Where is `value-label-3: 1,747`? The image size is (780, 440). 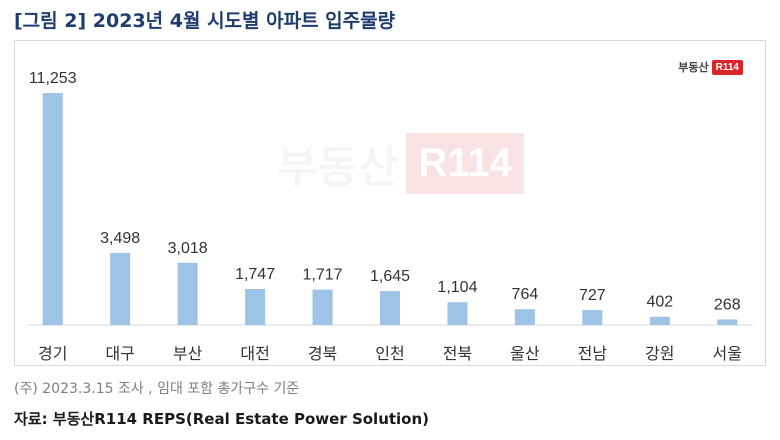 value-label-3: 1,747 is located at coordinates (255, 274).